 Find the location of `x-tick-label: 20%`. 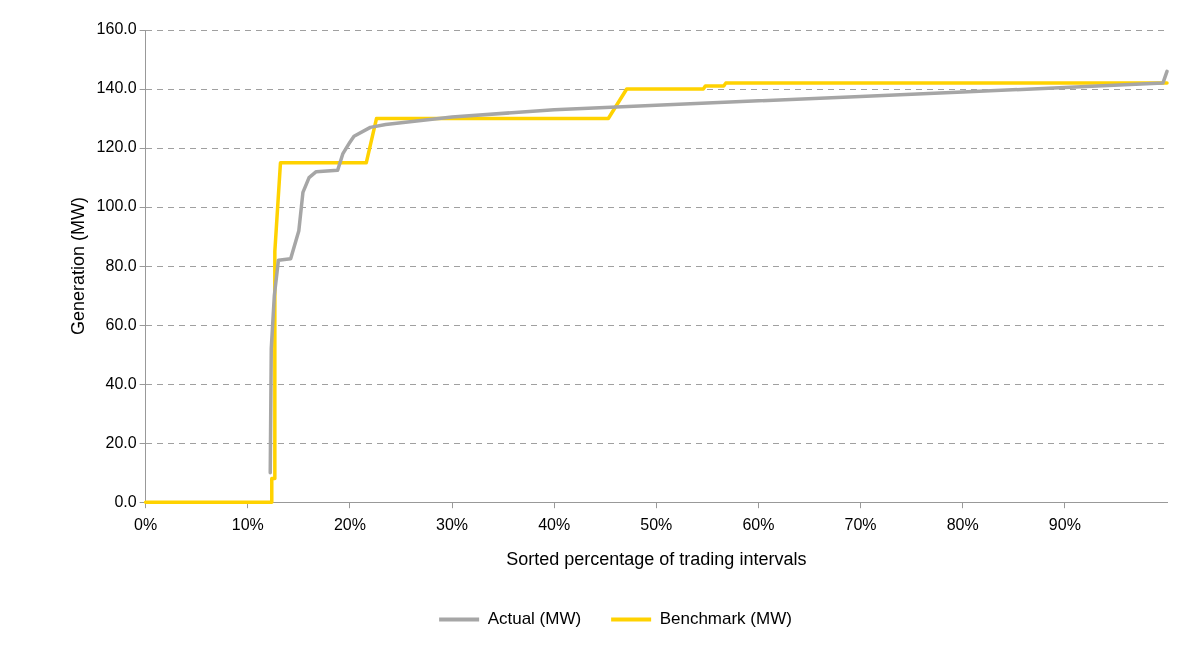

x-tick-label: 20% is located at coordinates (349, 525).